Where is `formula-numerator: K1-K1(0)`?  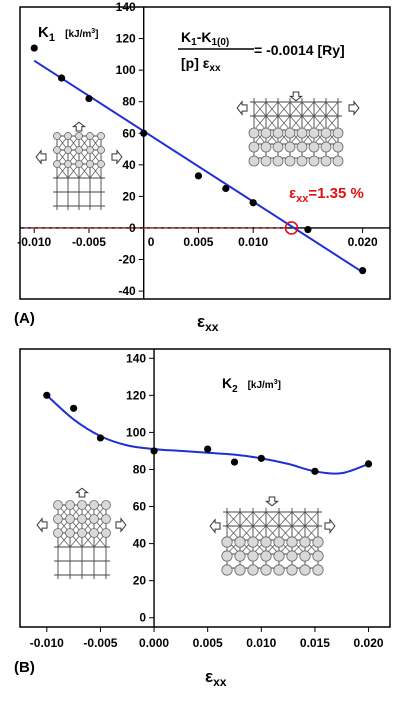 formula-numerator: K1-K1(0) is located at coordinates (205, 38).